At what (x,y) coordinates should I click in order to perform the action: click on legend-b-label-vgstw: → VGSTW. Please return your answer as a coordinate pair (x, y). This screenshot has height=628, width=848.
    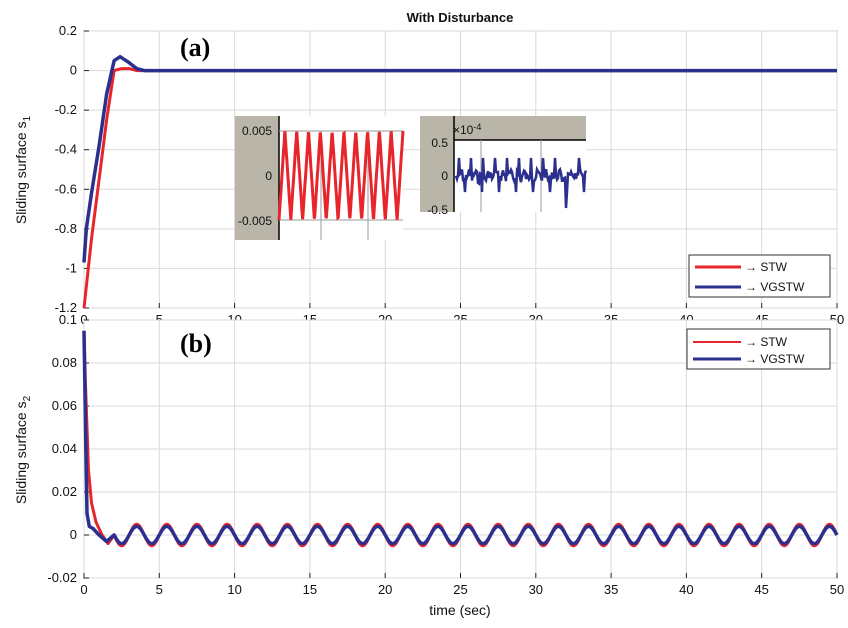
    Looking at the image, I should click on (775, 359).